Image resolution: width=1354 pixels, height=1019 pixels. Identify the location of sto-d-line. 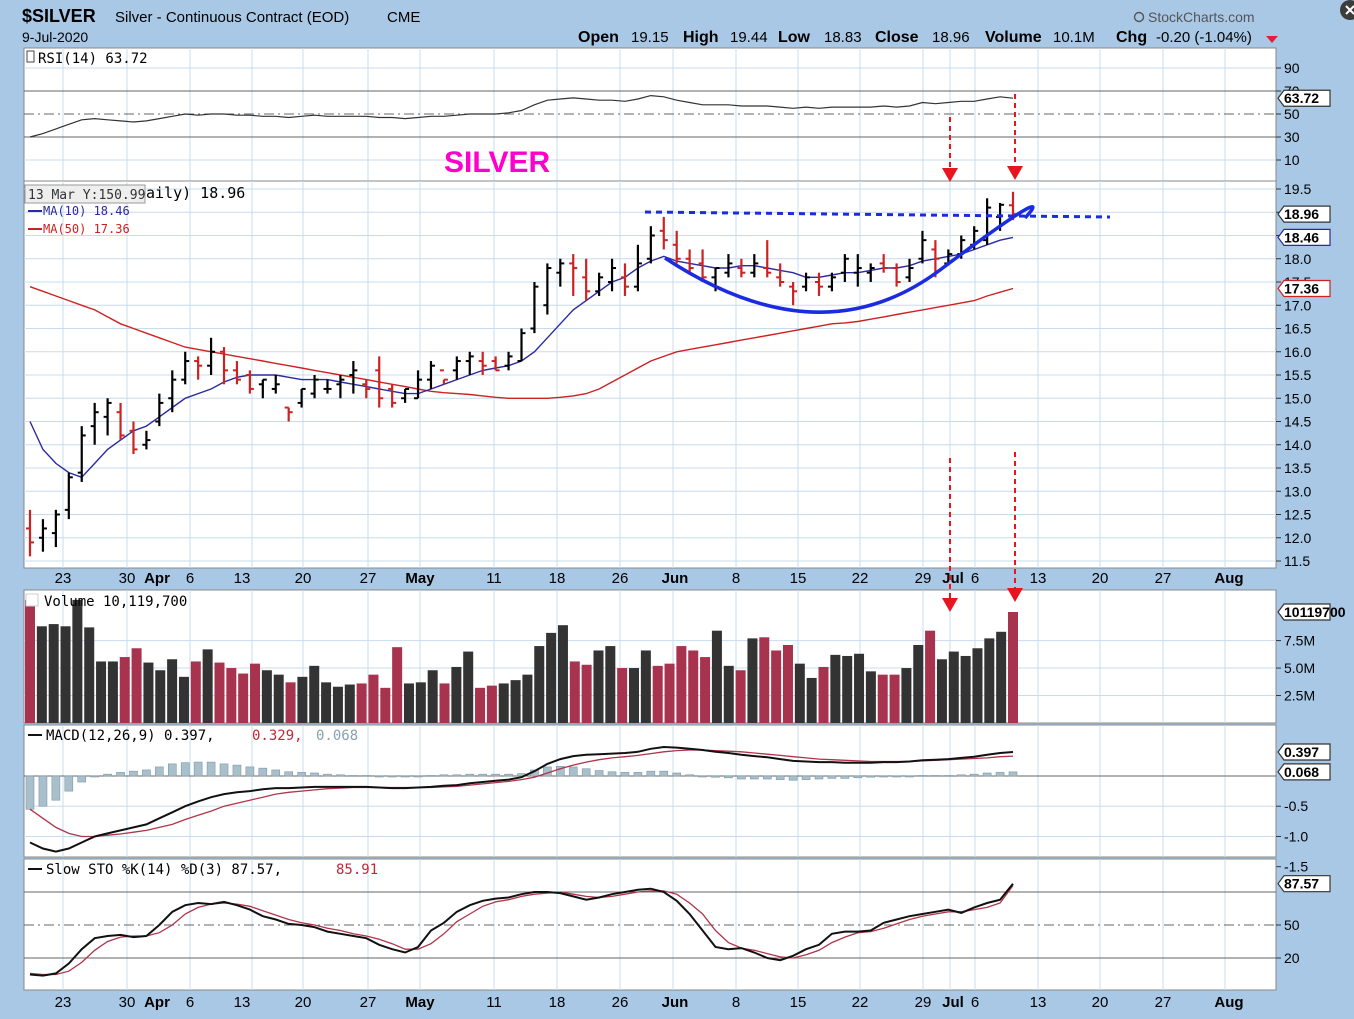
(521, 930).